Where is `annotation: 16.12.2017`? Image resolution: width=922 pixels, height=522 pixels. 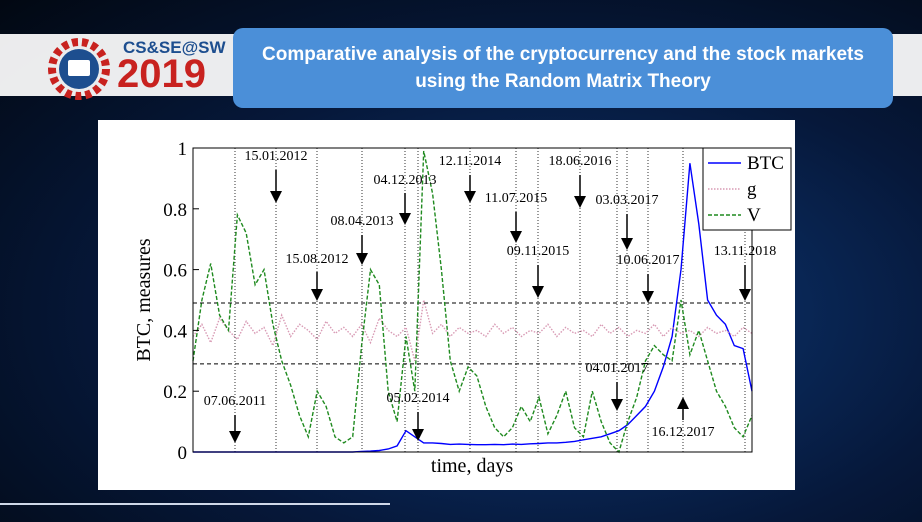
annotation: 16.12.2017 is located at coordinates (683, 432).